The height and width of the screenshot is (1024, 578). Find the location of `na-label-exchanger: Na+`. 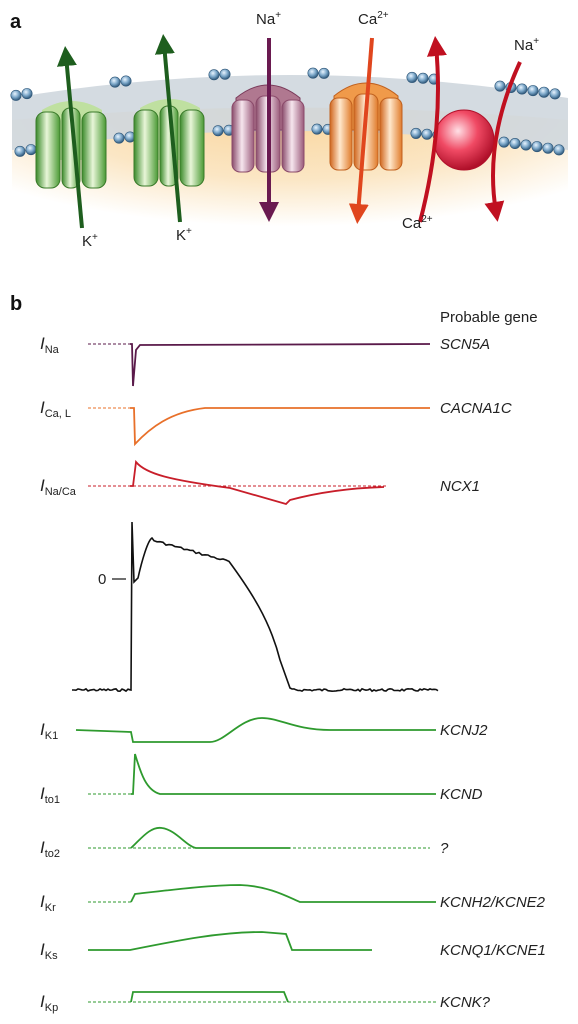

na-label-exchanger: Na+ is located at coordinates (526, 45).